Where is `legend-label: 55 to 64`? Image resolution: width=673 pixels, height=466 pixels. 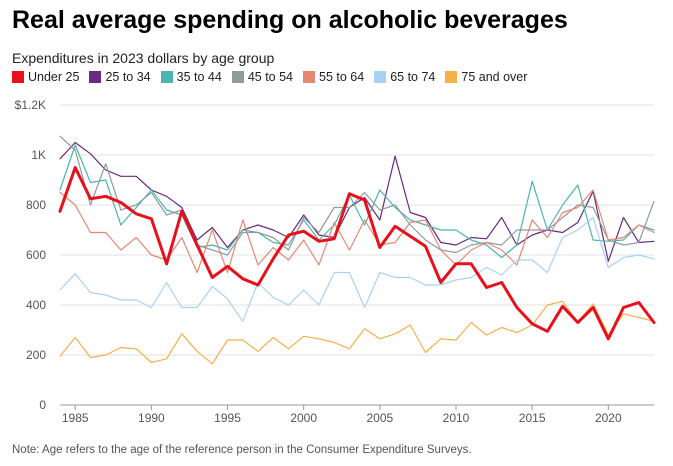 legend-label: 55 to 64 is located at coordinates (342, 77).